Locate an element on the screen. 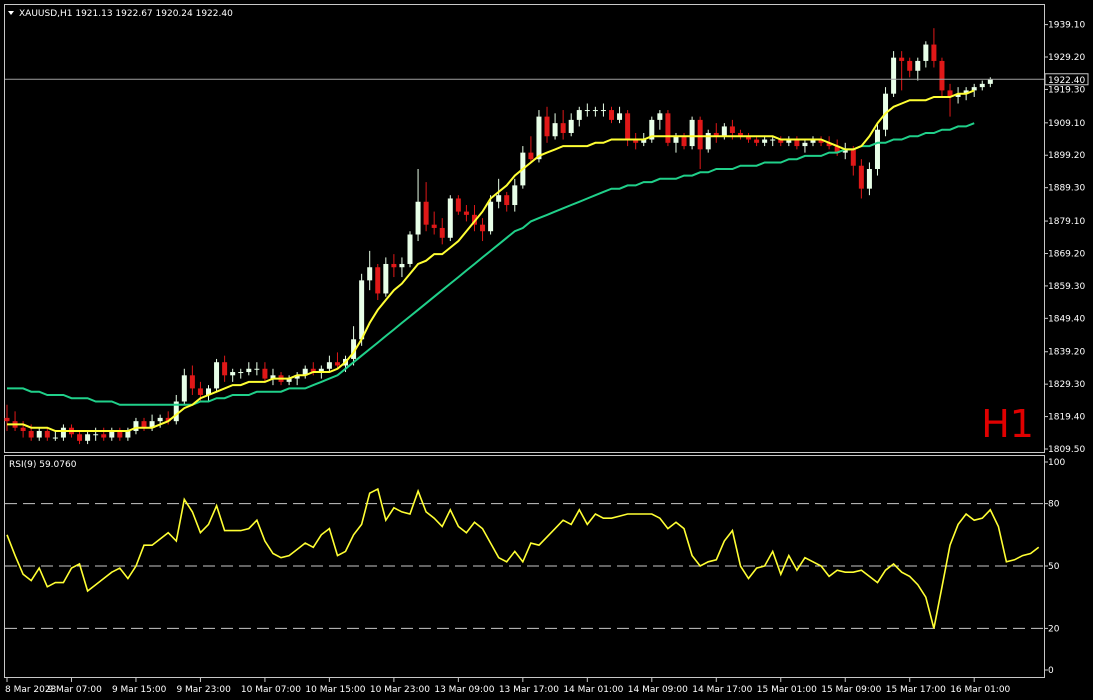 This screenshot has width=1093, height=700. time-tick-label: 14 Mar 17:00 is located at coordinates (722, 690).